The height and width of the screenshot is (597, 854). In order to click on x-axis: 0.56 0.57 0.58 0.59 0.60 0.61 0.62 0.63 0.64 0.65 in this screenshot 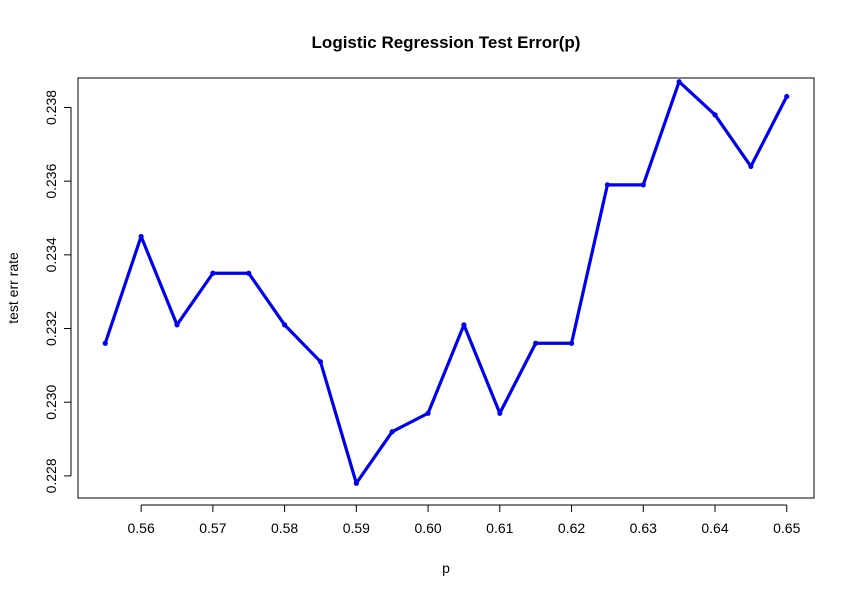, I will do `click(464, 520)`.